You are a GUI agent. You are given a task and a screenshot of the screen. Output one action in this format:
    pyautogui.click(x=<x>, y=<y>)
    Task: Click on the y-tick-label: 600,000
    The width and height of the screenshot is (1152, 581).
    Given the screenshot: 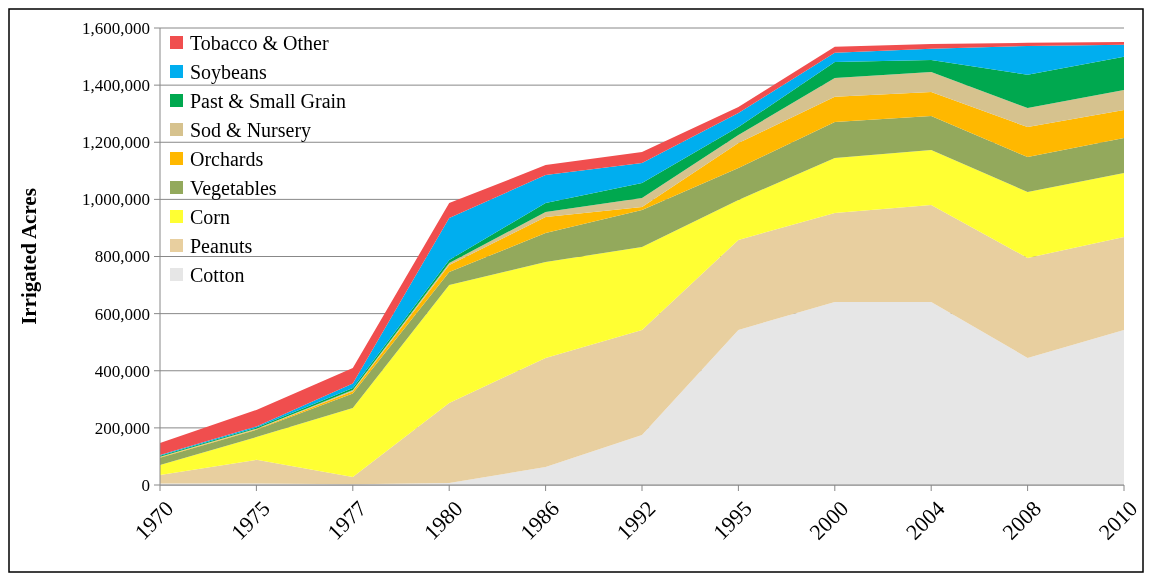 What is the action you would take?
    pyautogui.click(x=122, y=314)
    